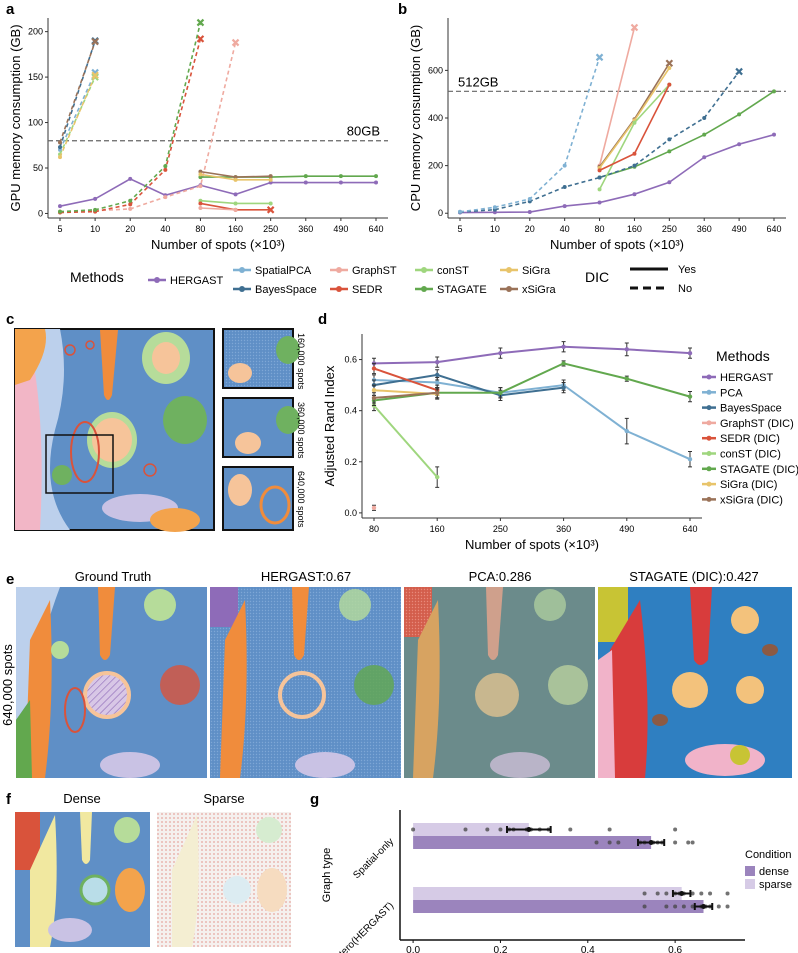 The width and height of the screenshot is (798, 953). I want to click on g-x-tick-label: 0.6, so click(675, 949).